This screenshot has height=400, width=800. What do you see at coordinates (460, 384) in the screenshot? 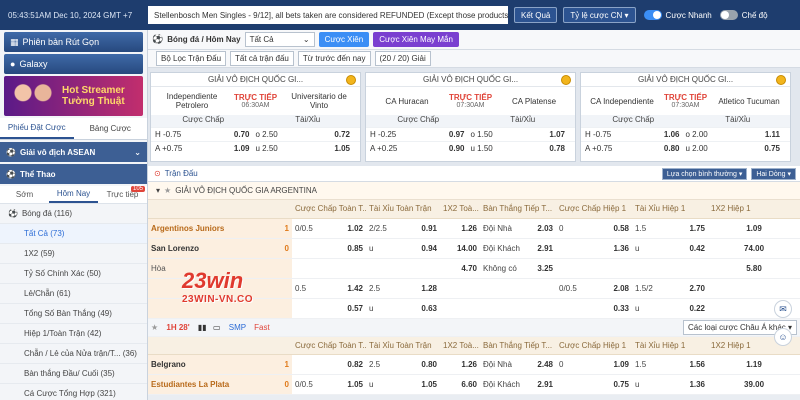
I see `odds-value: 6.60` at bounding box center [460, 384].